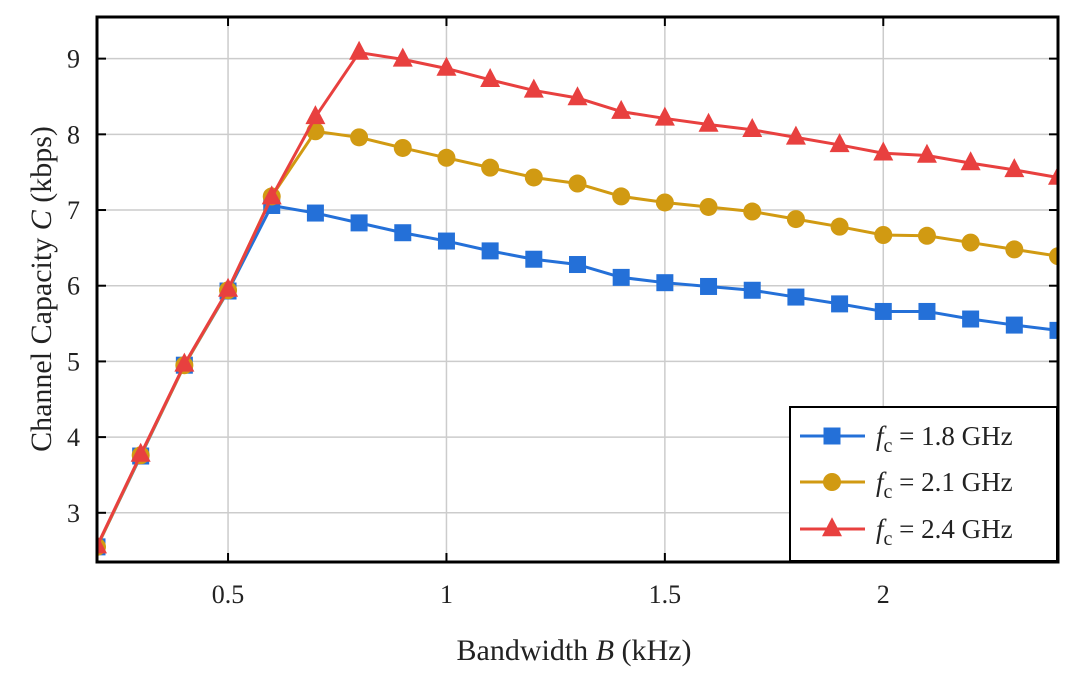 The image size is (1085, 680). I want to click on x-tick-label: 1, so click(446, 594).